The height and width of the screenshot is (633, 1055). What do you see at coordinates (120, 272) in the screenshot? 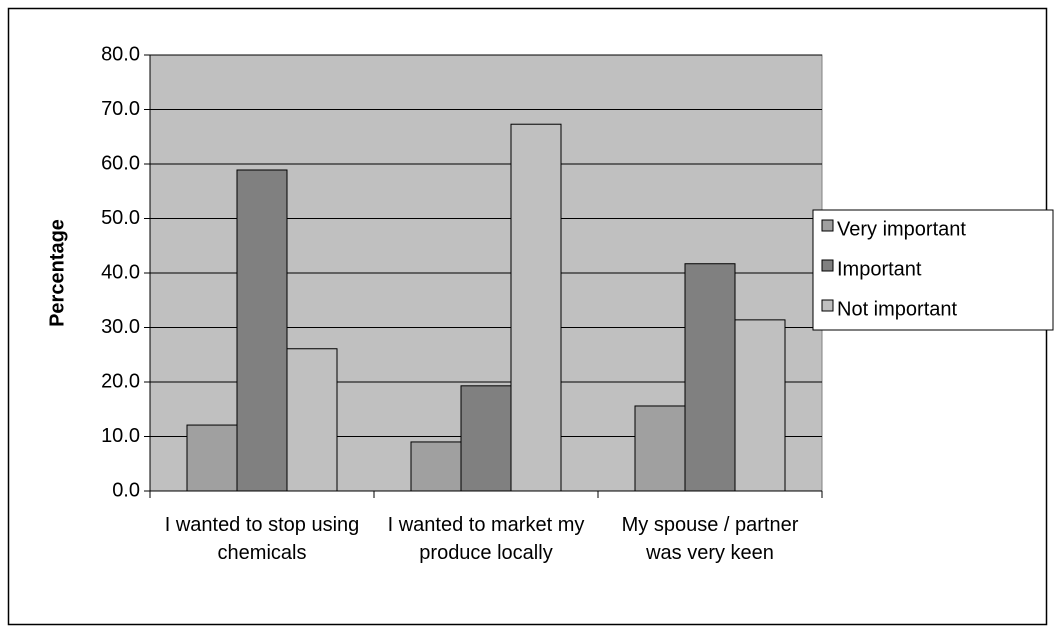
I see `y-tick-label: 40.0` at bounding box center [120, 272].